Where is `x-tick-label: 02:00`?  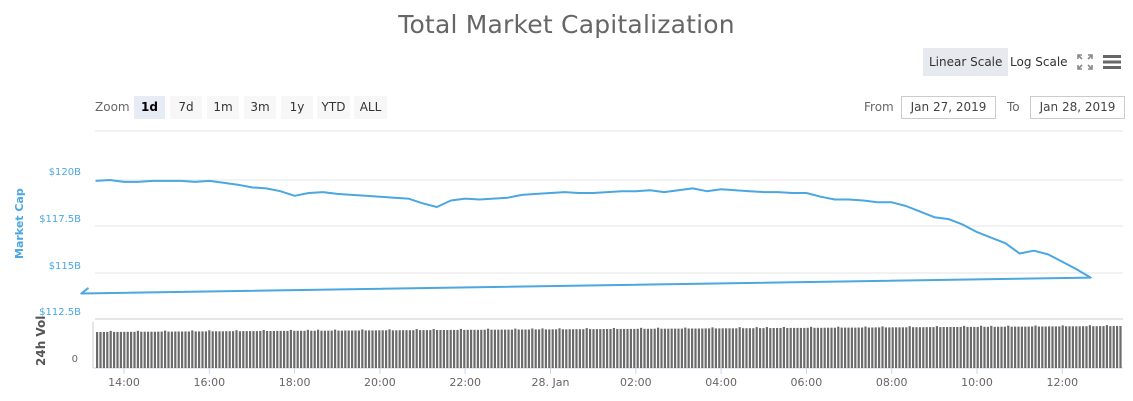 x-tick-label: 02:00 is located at coordinates (635, 382).